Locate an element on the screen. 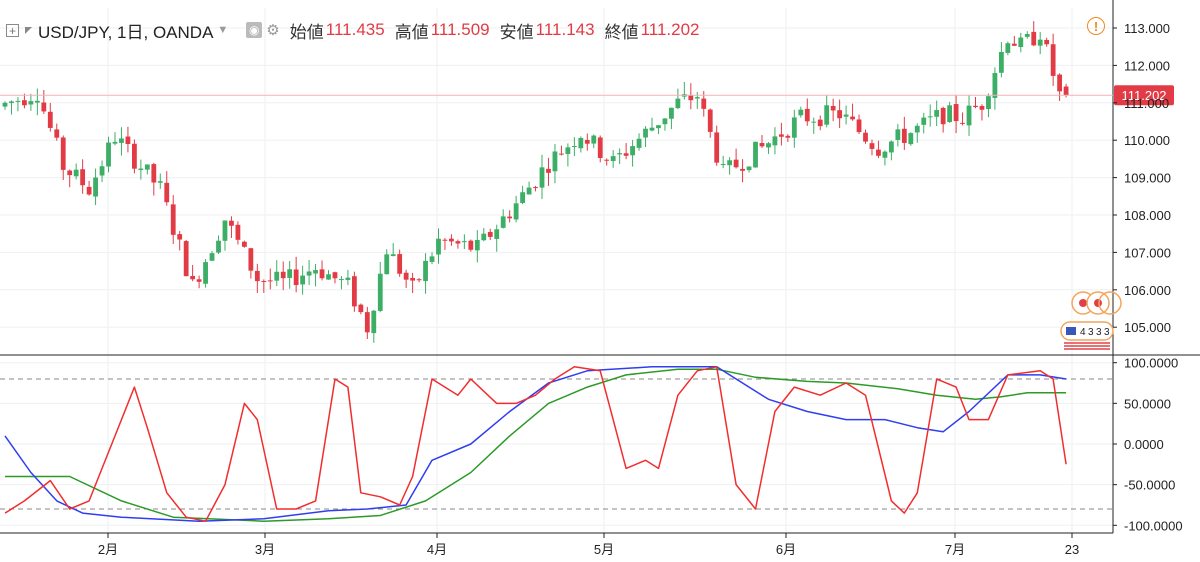 This screenshot has height=562, width=1200. price-axis-label: 110.000 is located at coordinates (1147, 140).